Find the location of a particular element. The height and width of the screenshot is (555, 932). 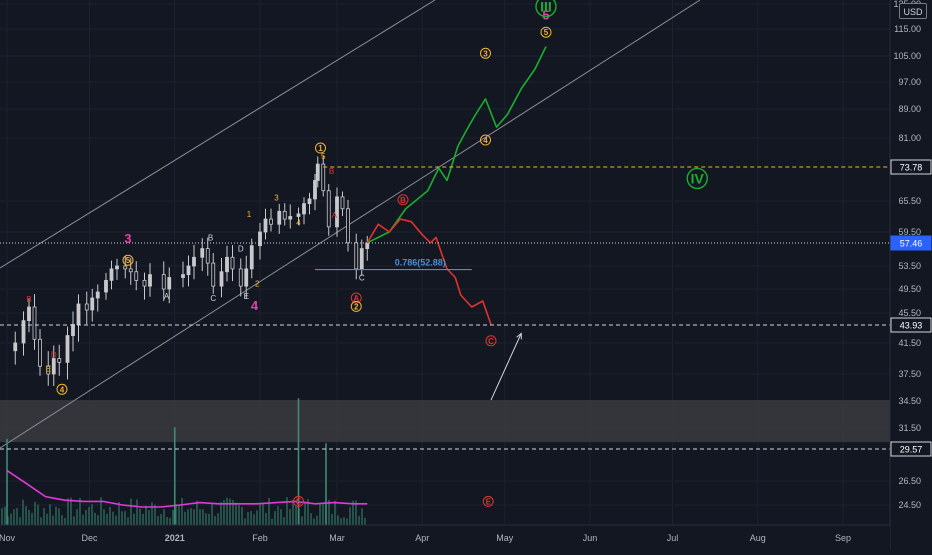

wave-label-red-23: B is located at coordinates (403, 200).